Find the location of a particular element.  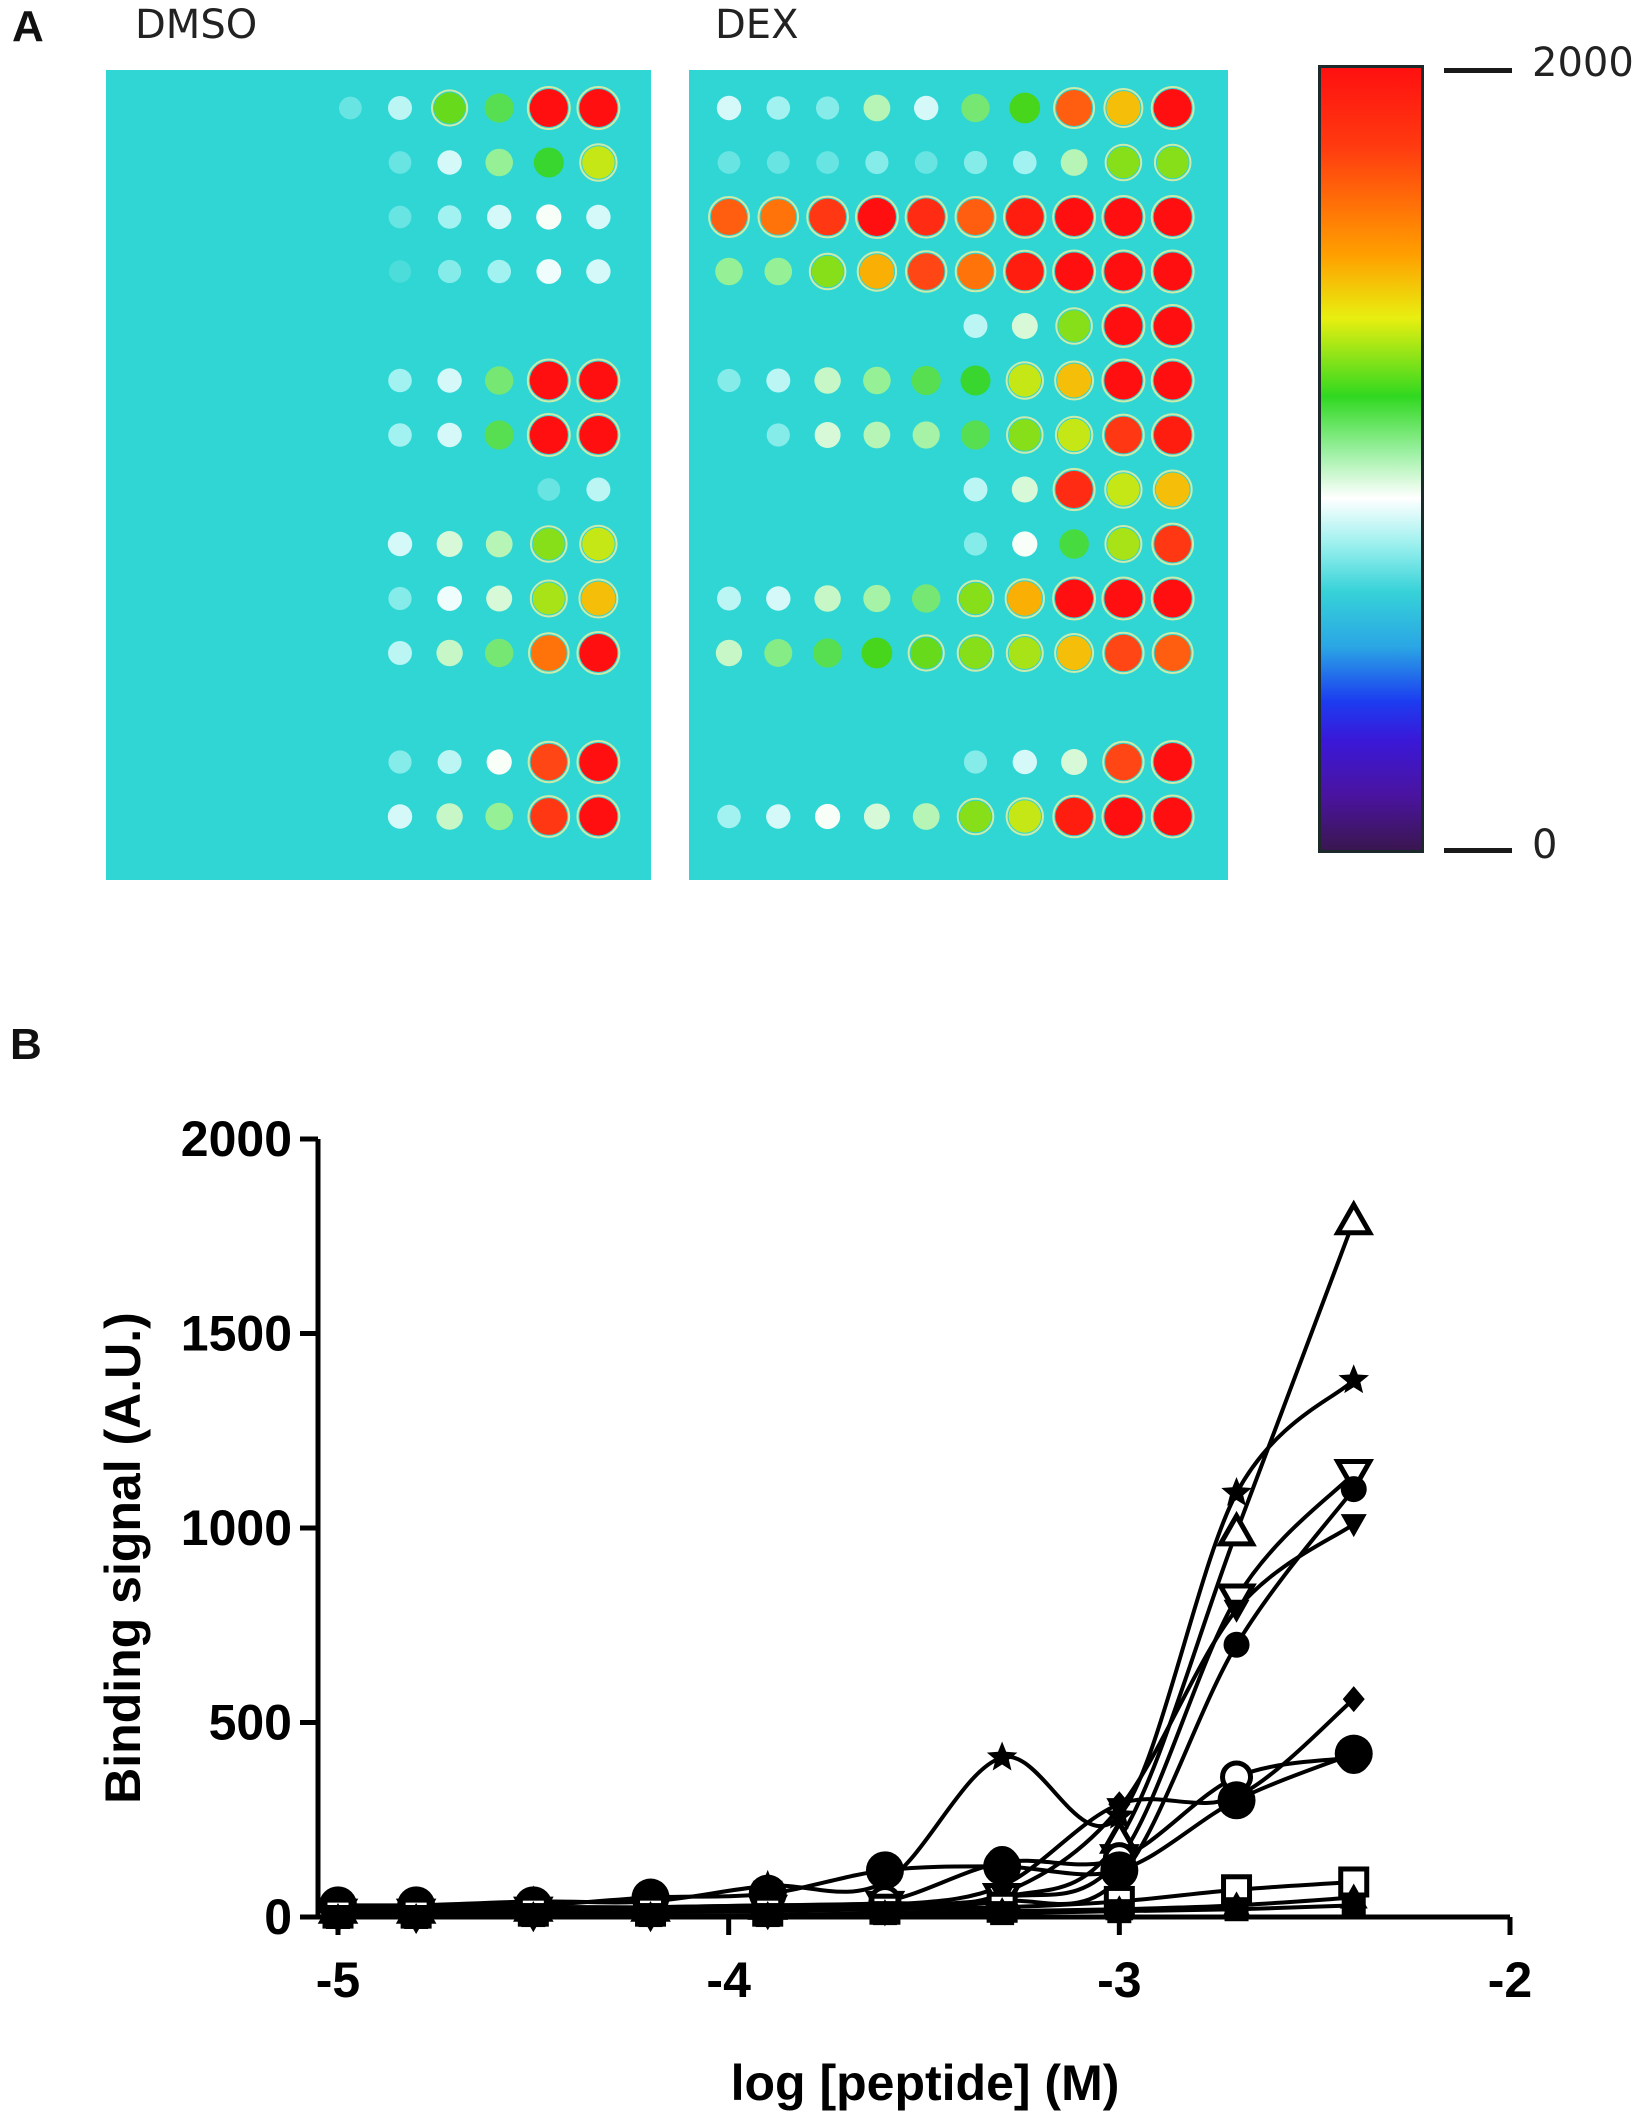

panel-b-letter: B is located at coordinates (26, 1044).